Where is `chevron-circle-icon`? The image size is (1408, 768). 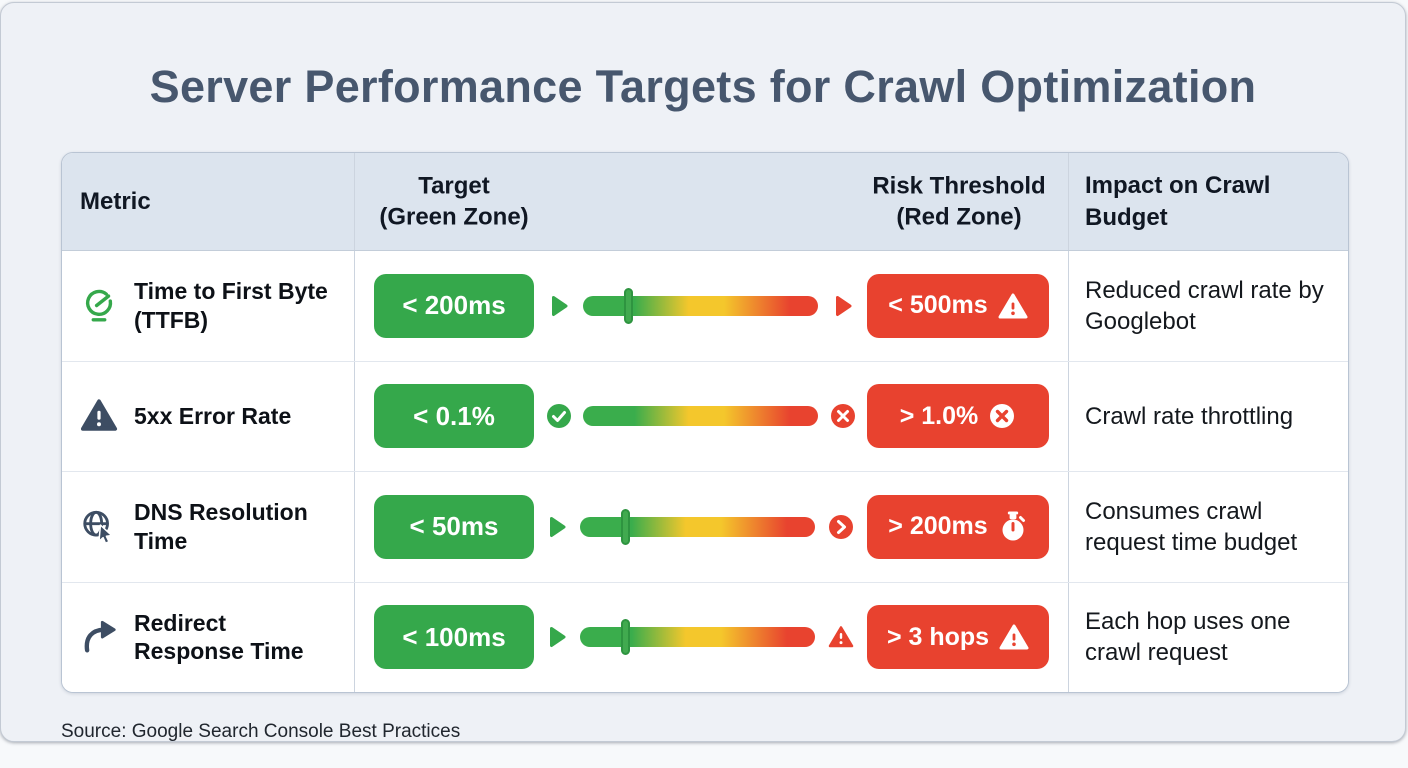 chevron-circle-icon is located at coordinates (841, 526).